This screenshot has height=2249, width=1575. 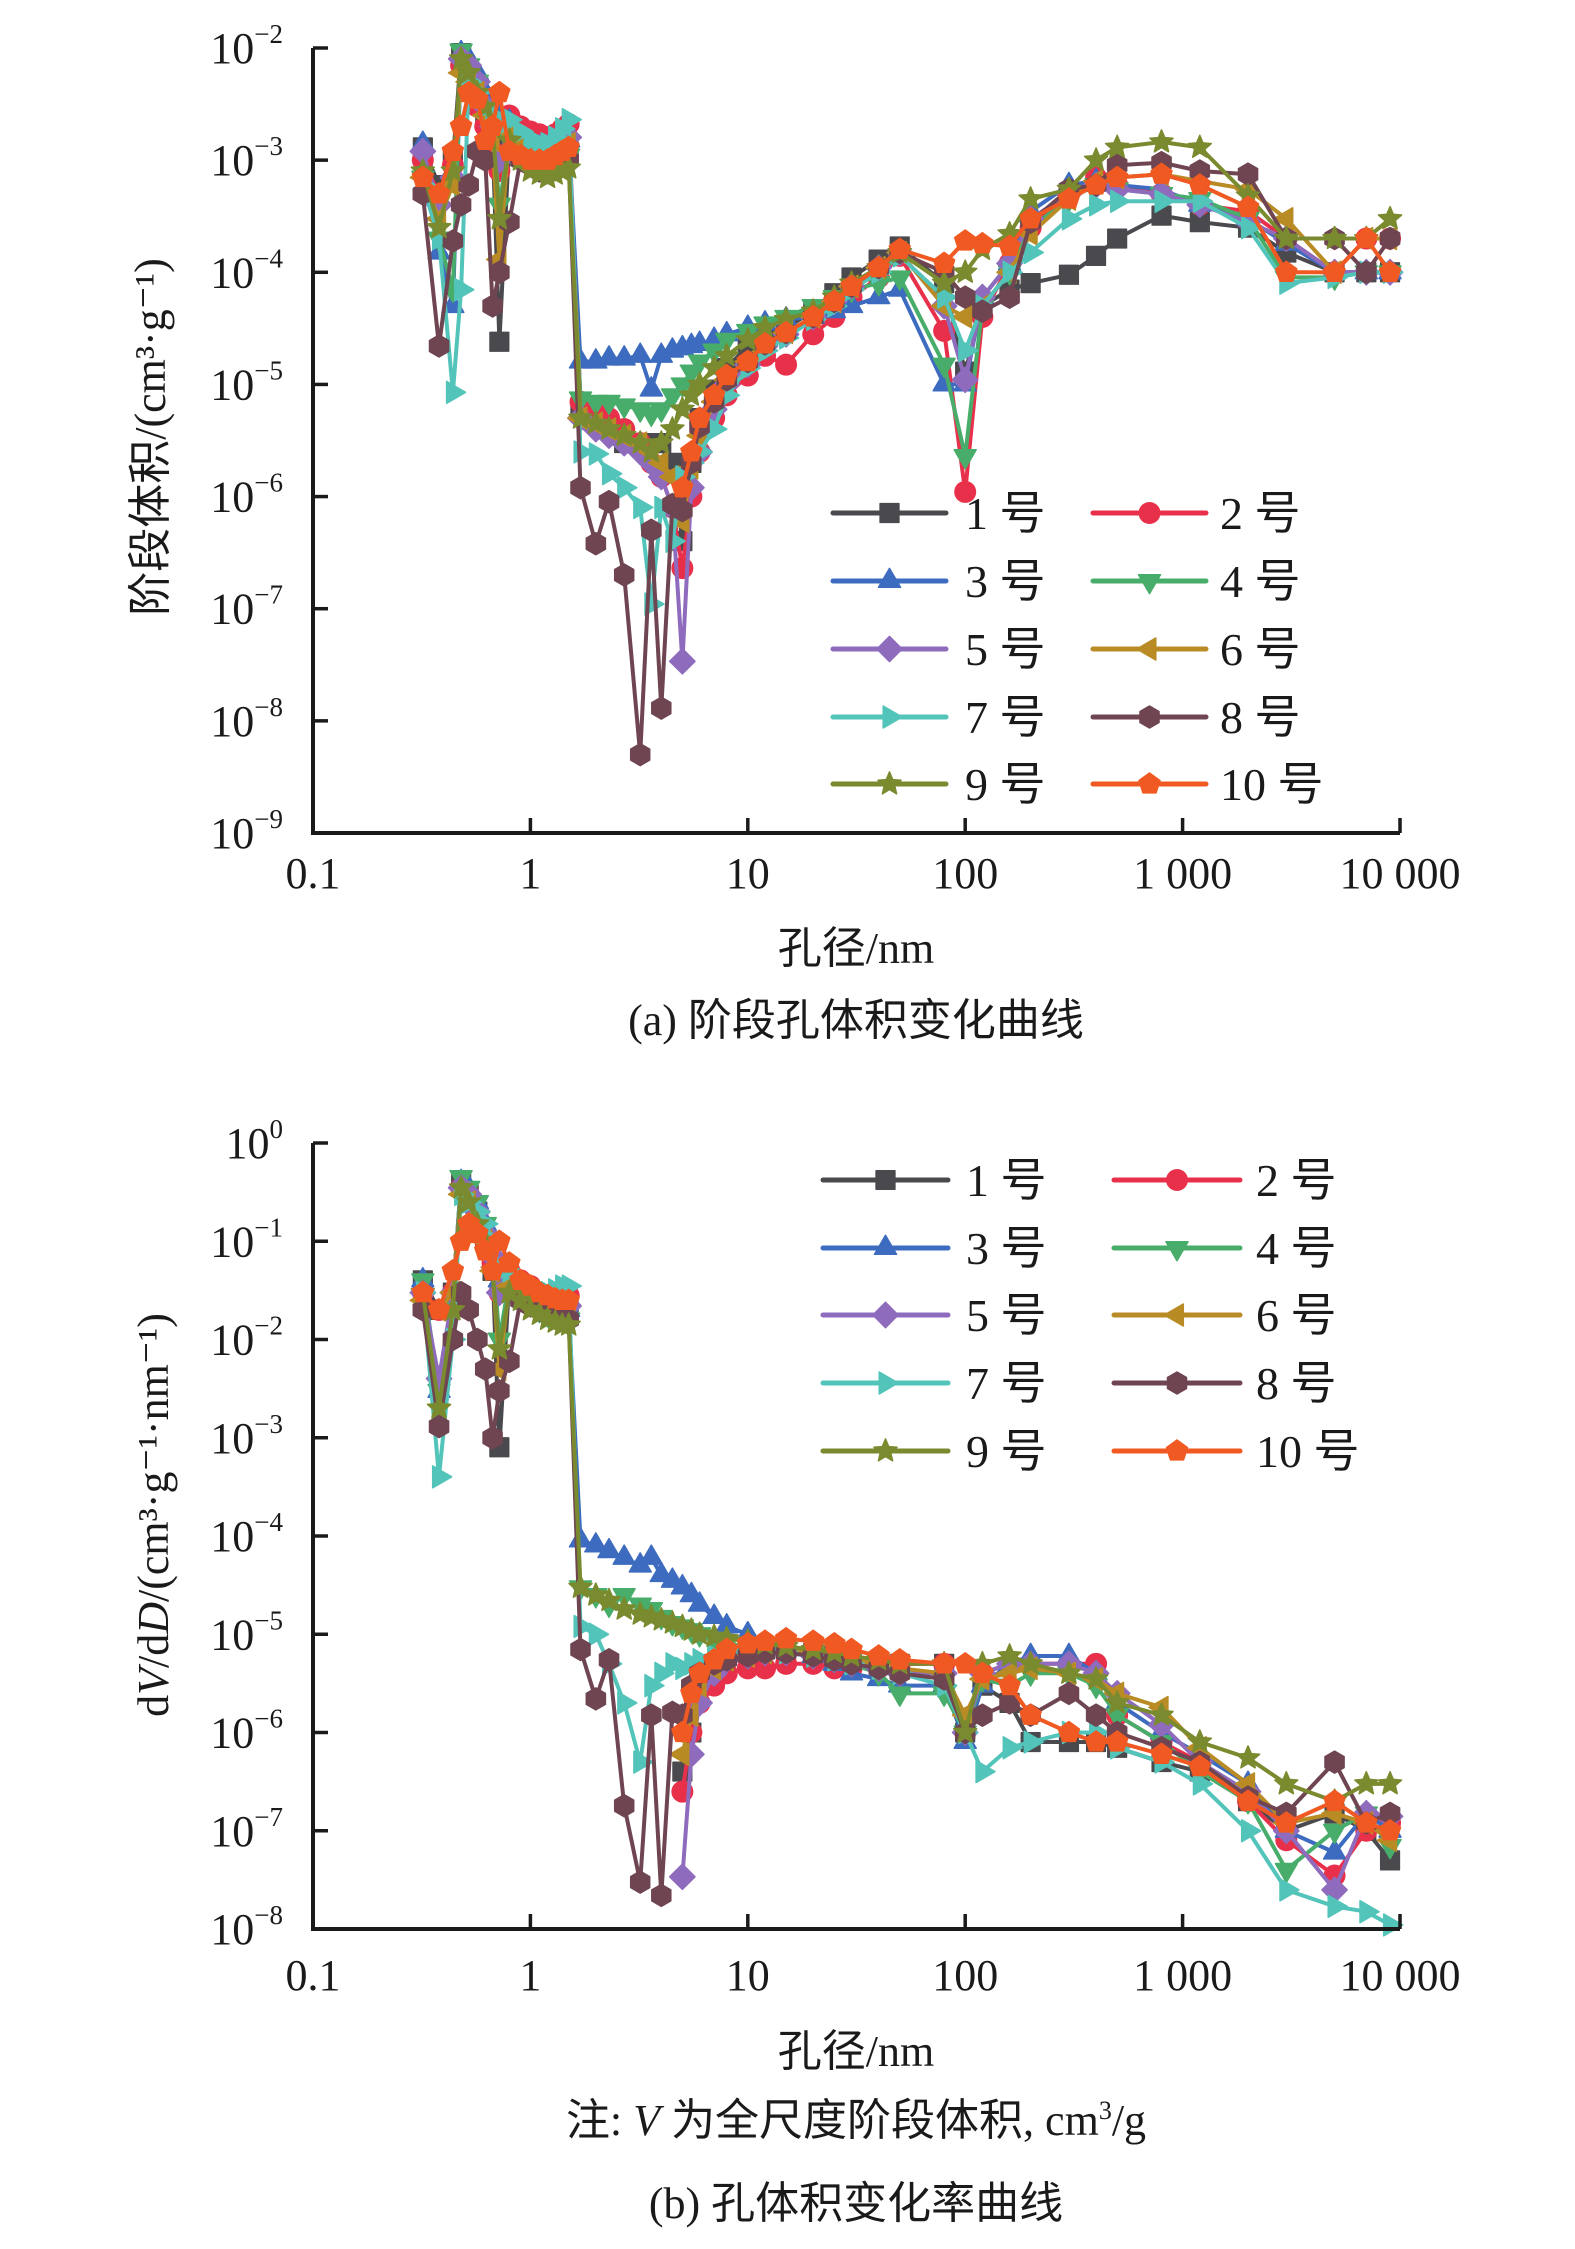 I want to click on x-tick-label: 10, so click(x=748, y=1975).